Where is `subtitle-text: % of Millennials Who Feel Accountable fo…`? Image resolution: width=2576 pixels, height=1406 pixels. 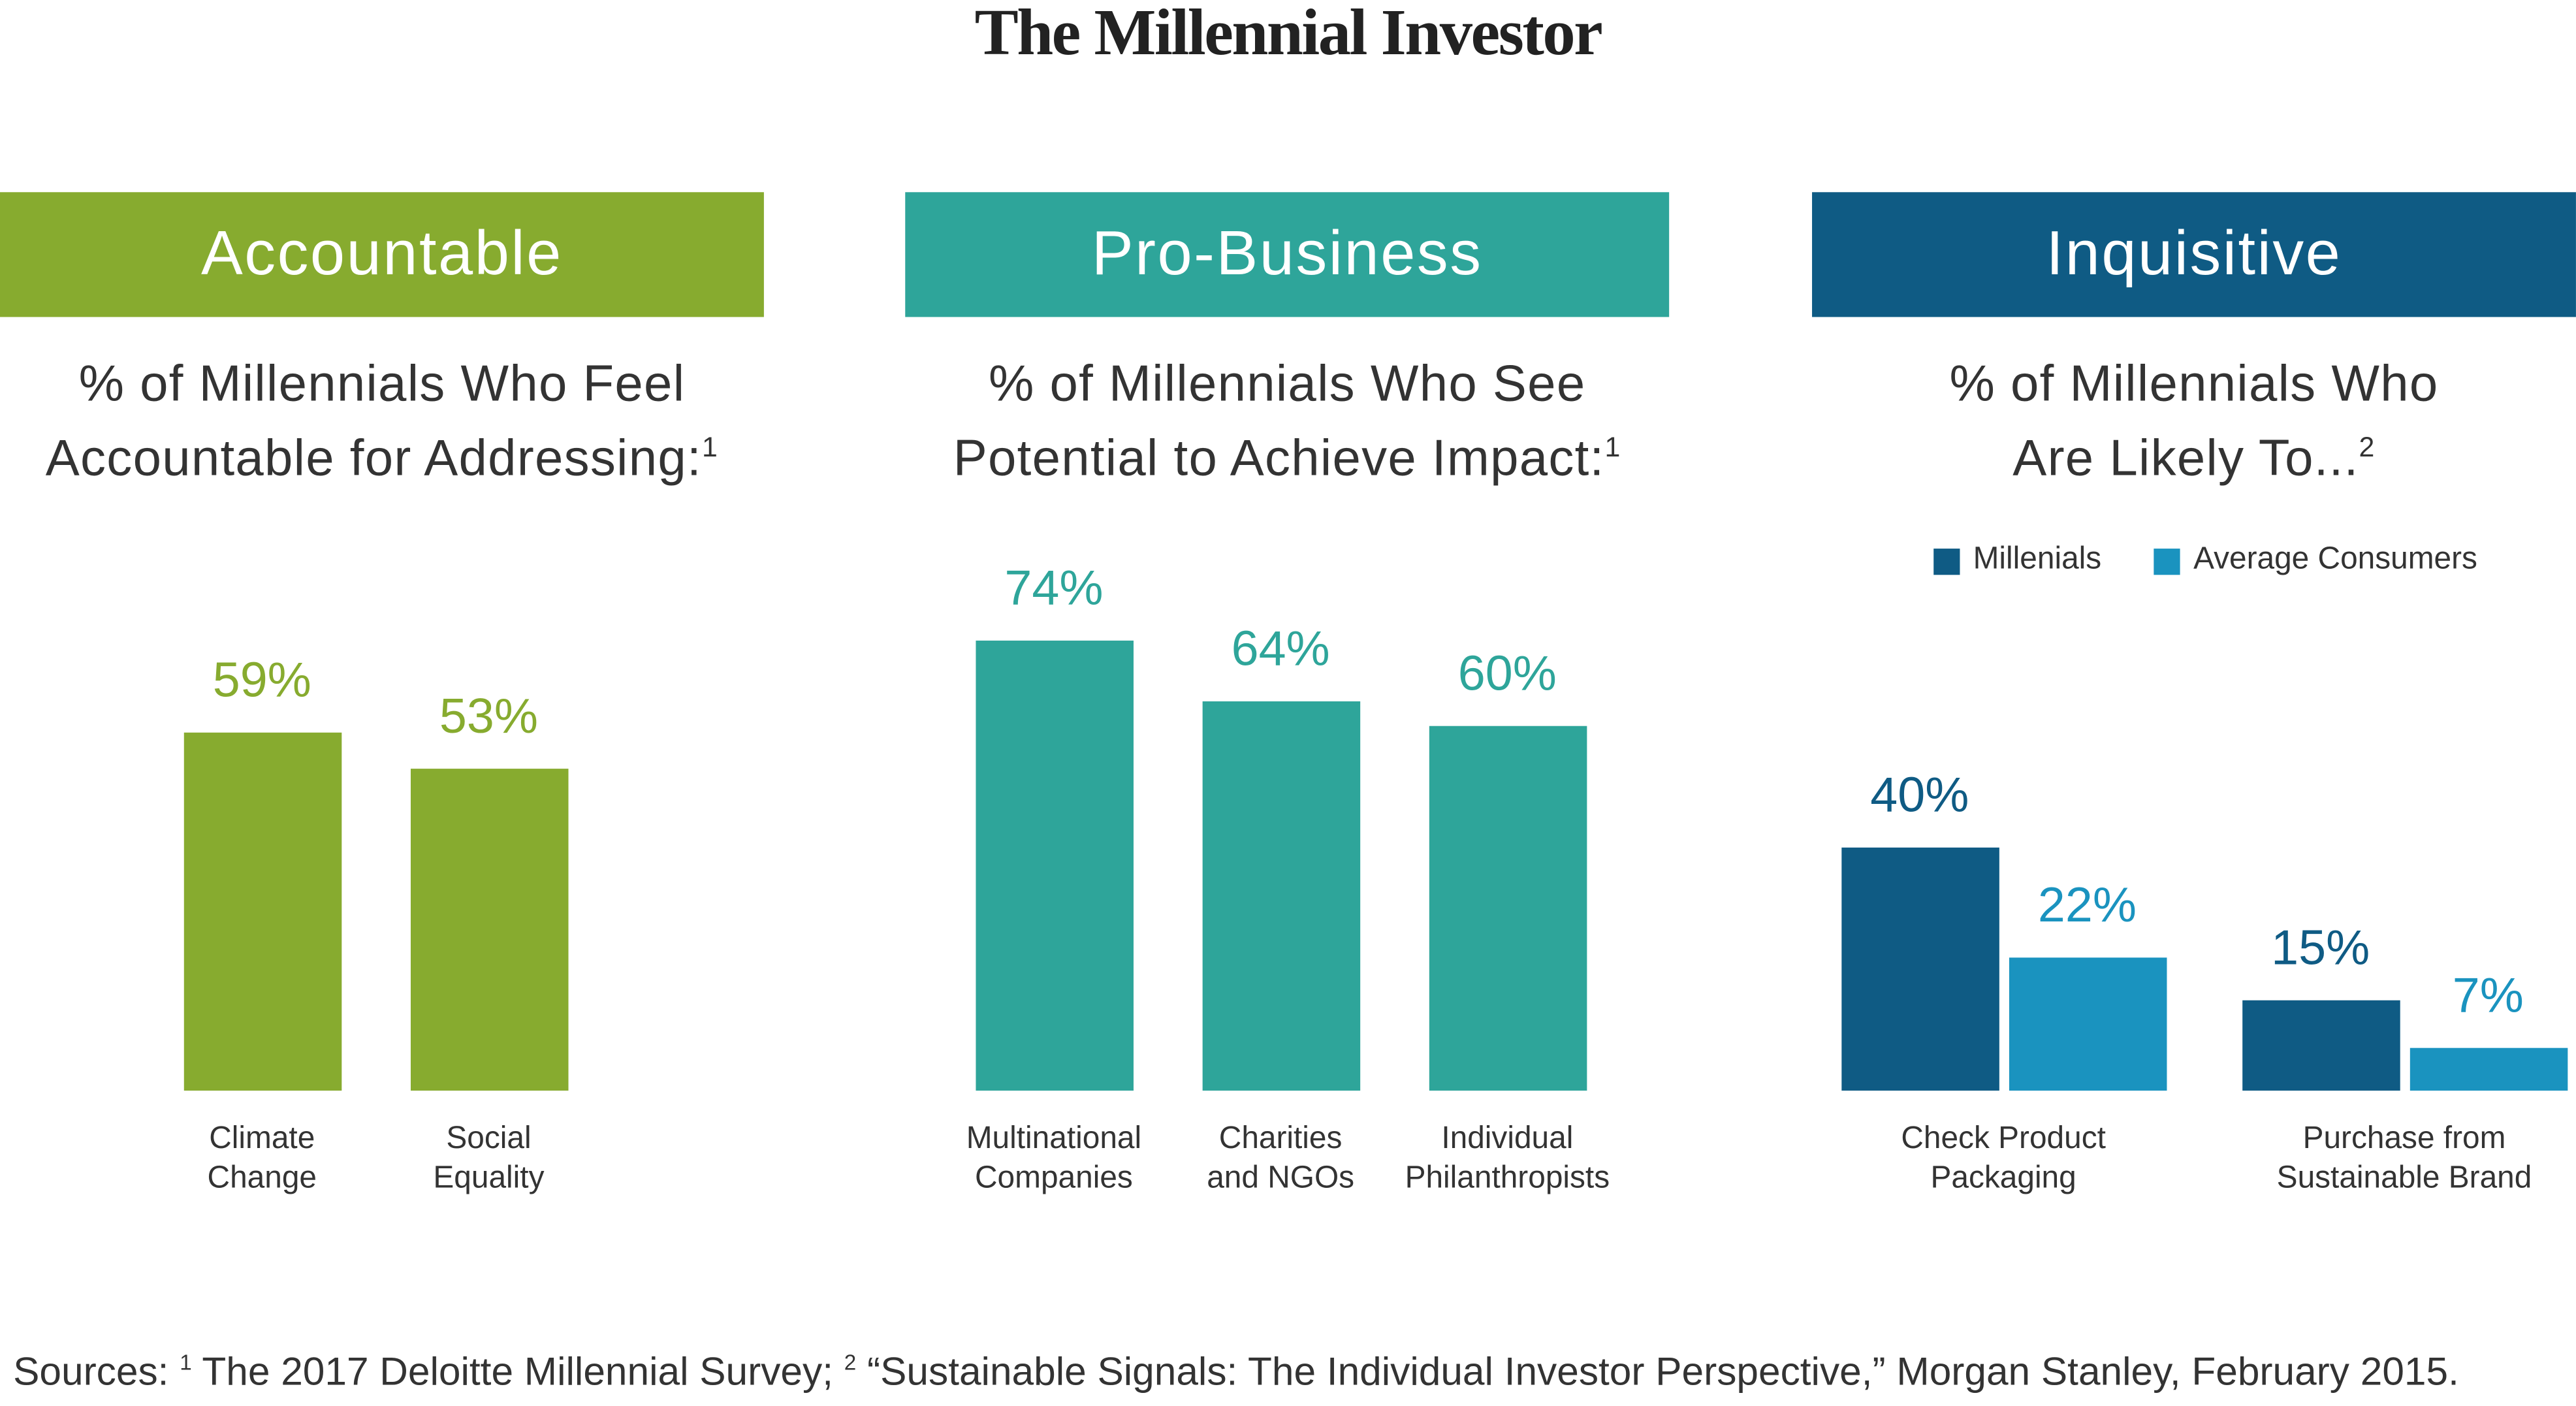 subtitle-text: % of Millennials Who Feel Accountable fo… is located at coordinates (373, 421).